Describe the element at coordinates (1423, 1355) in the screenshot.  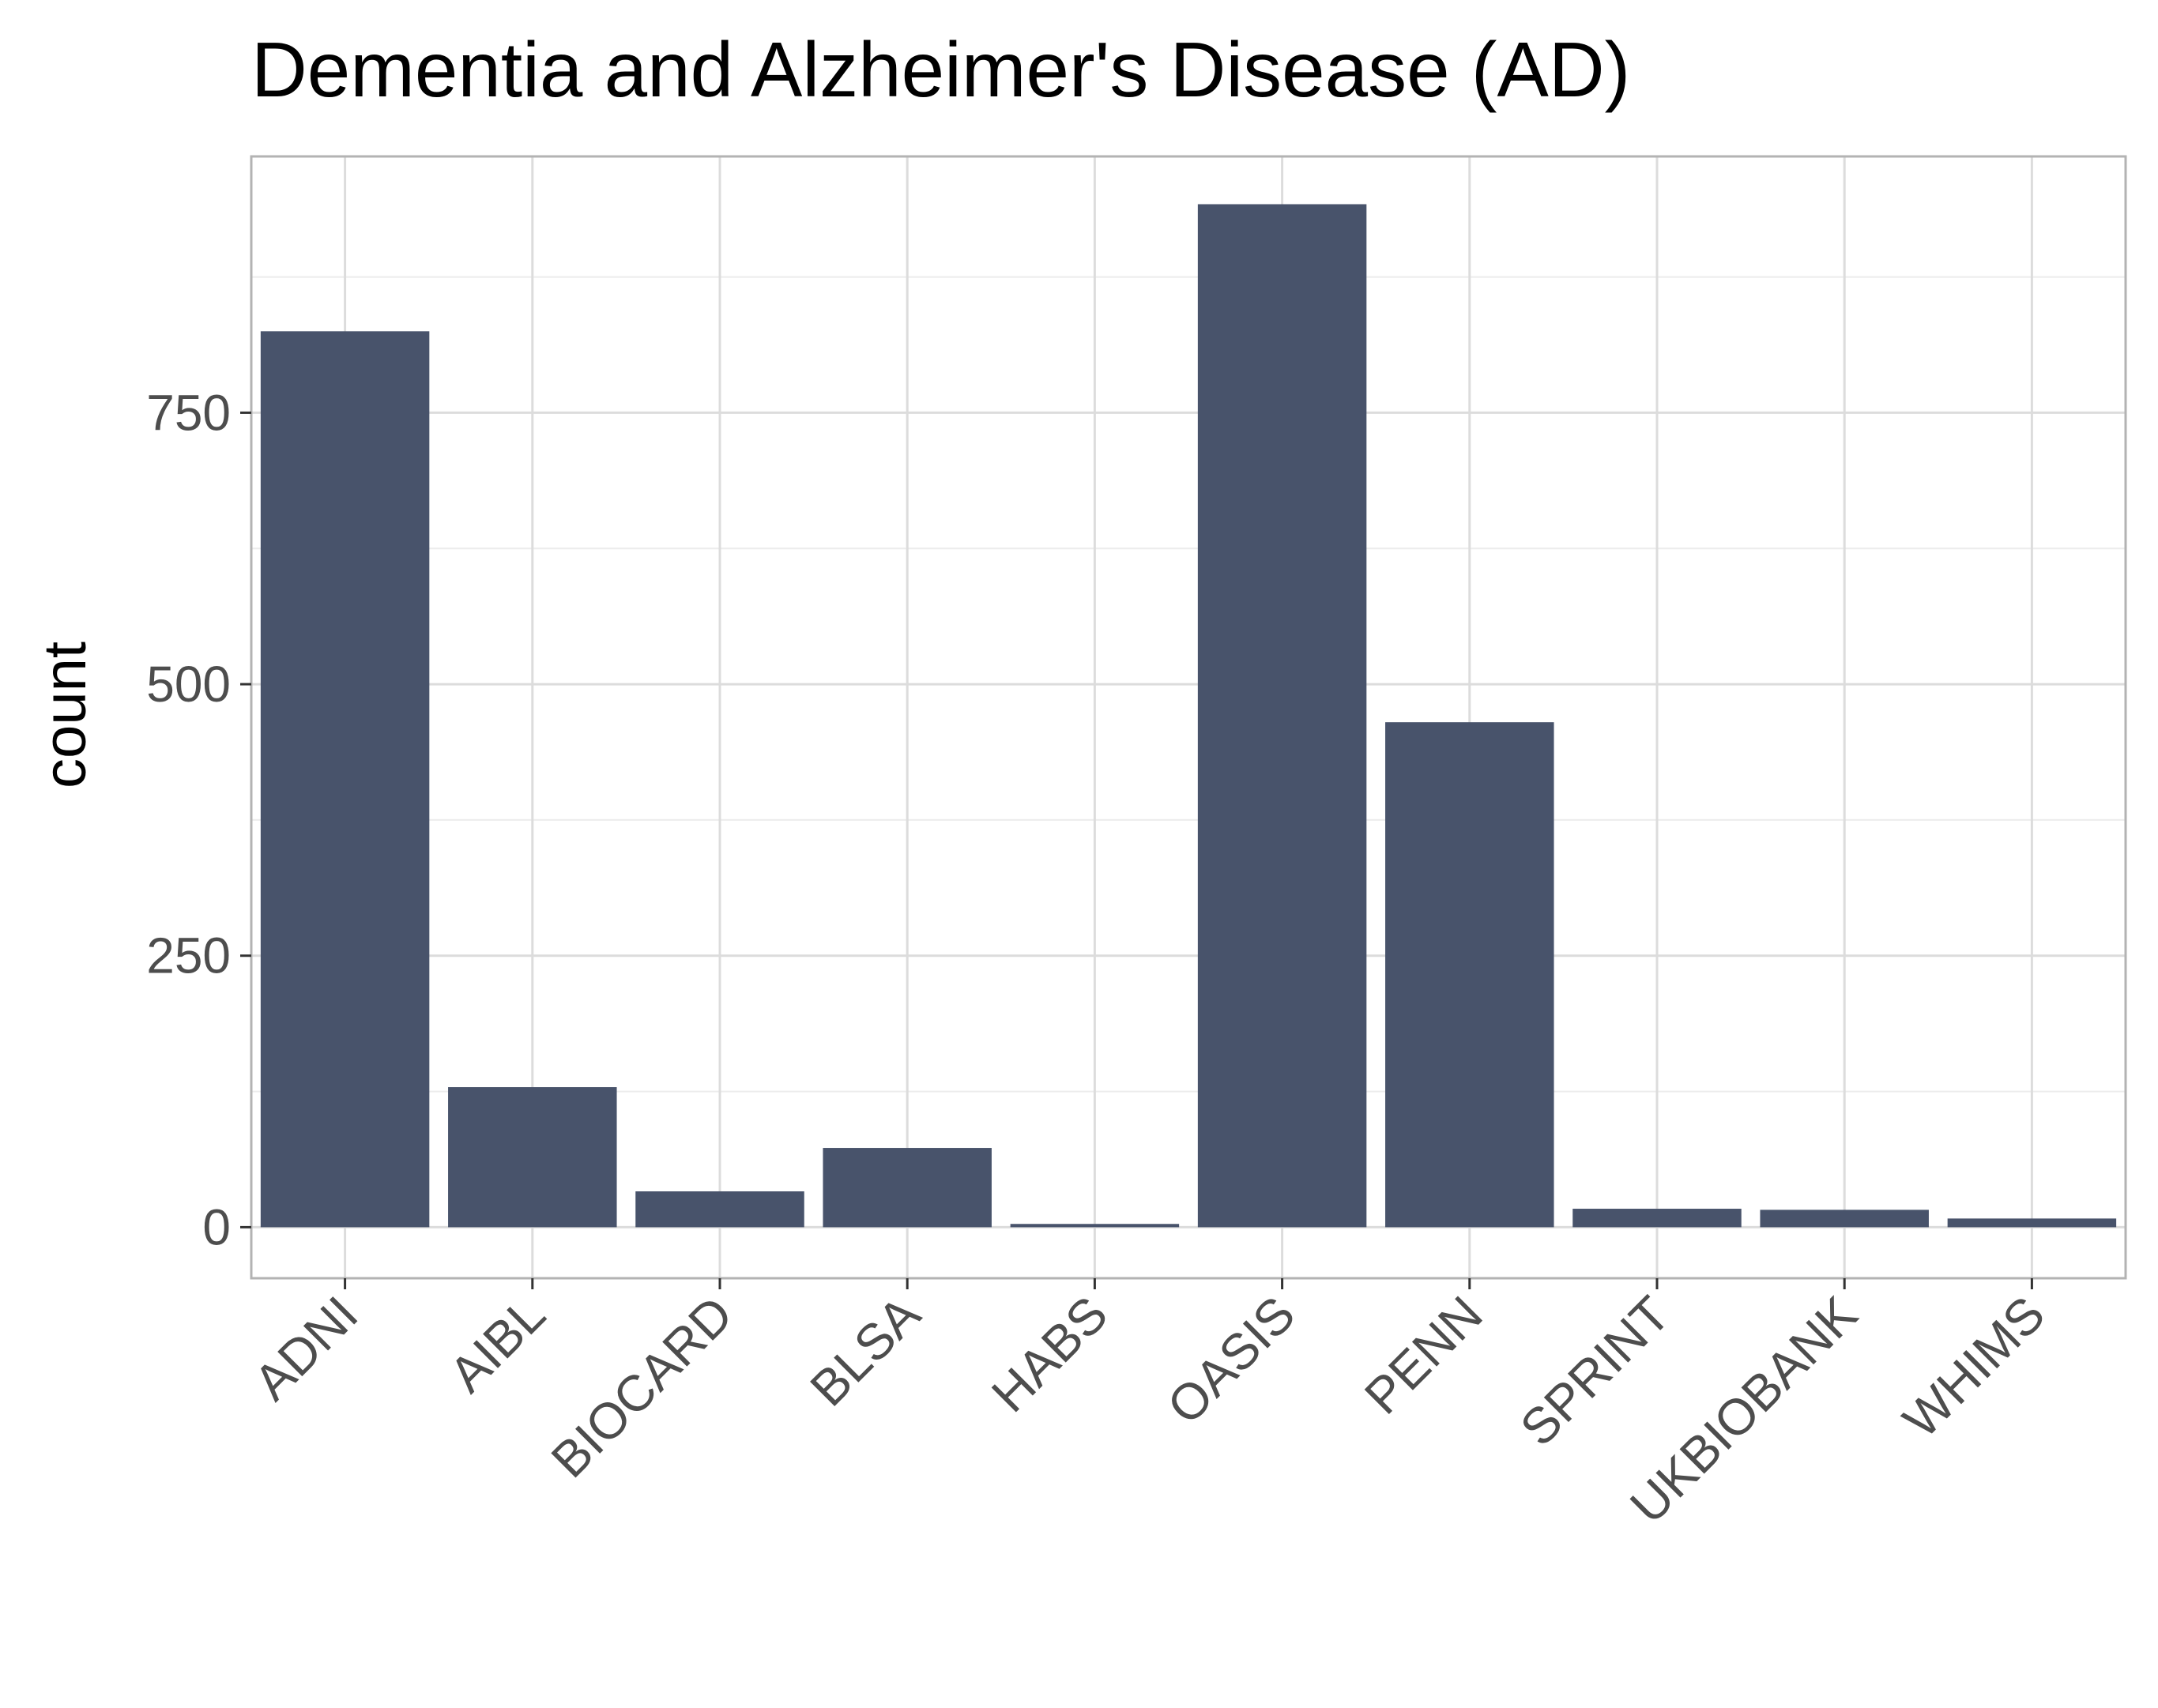
I see `x-tick-label: PENN` at that location.